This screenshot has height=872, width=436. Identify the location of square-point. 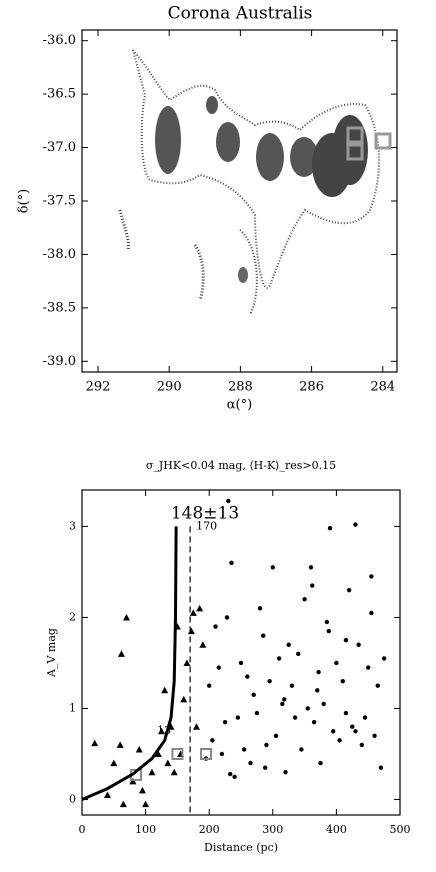
(177, 754).